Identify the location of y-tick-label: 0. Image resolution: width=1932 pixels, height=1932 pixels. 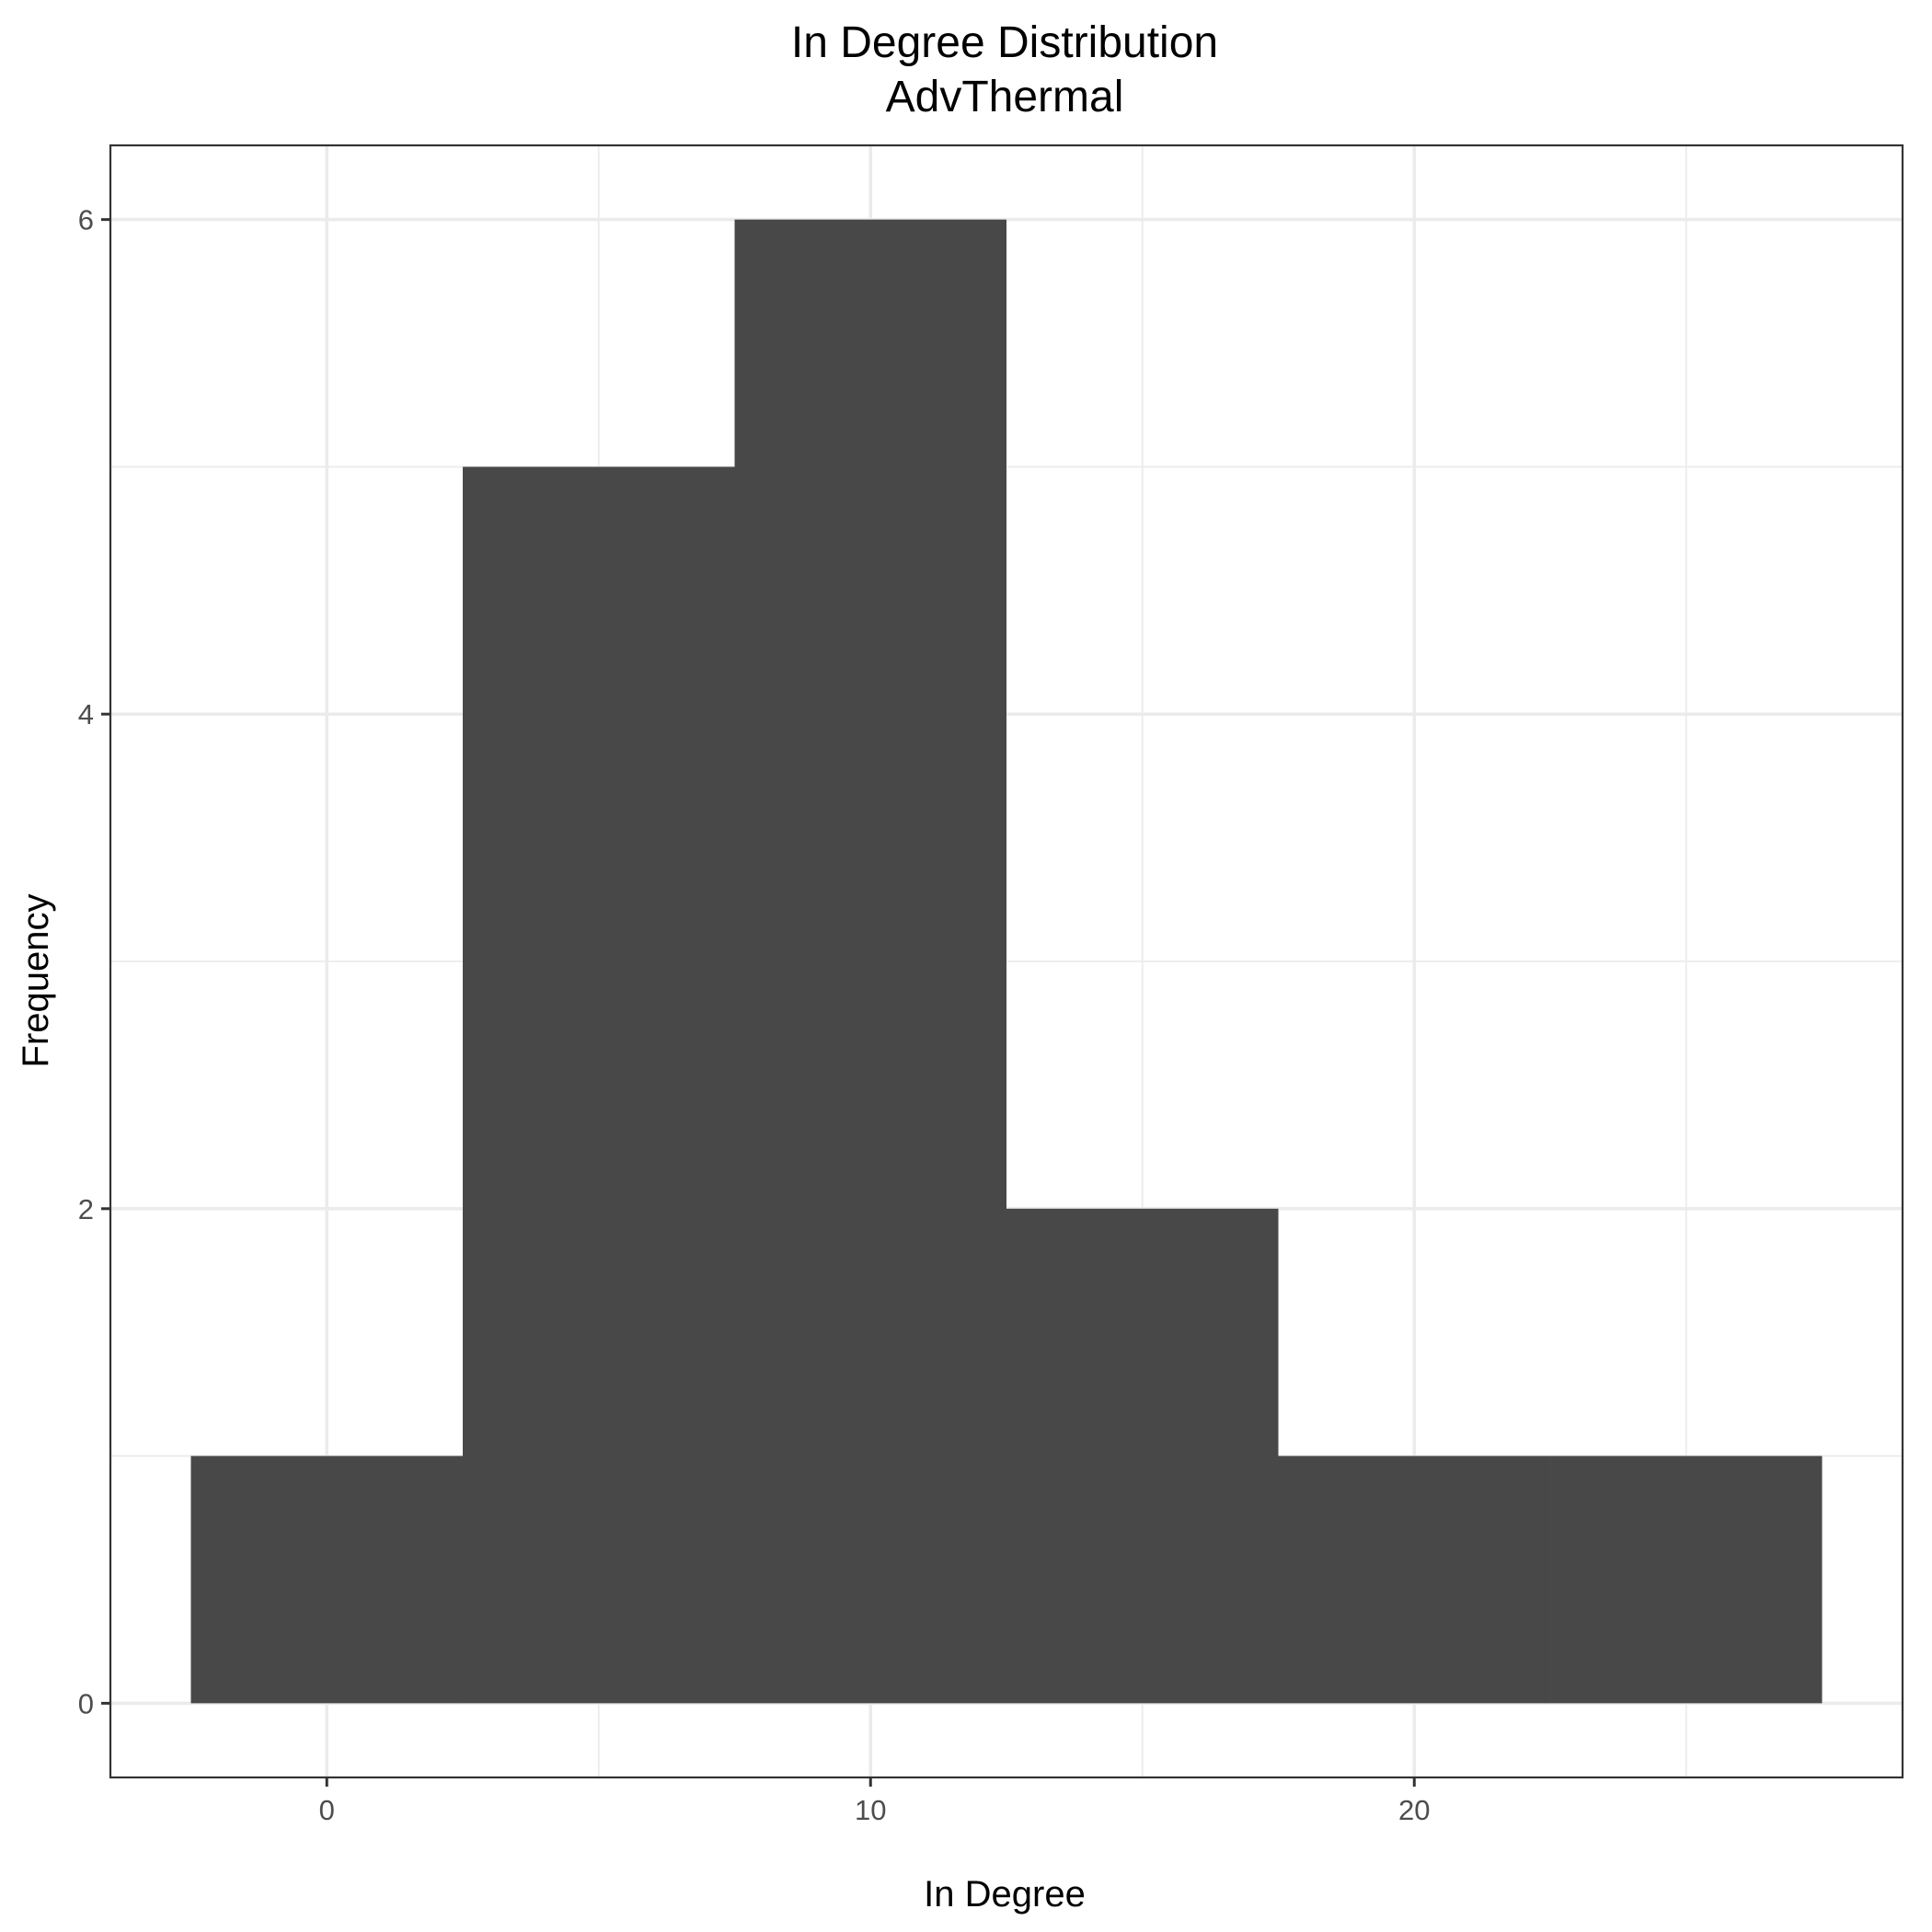
(86, 1703).